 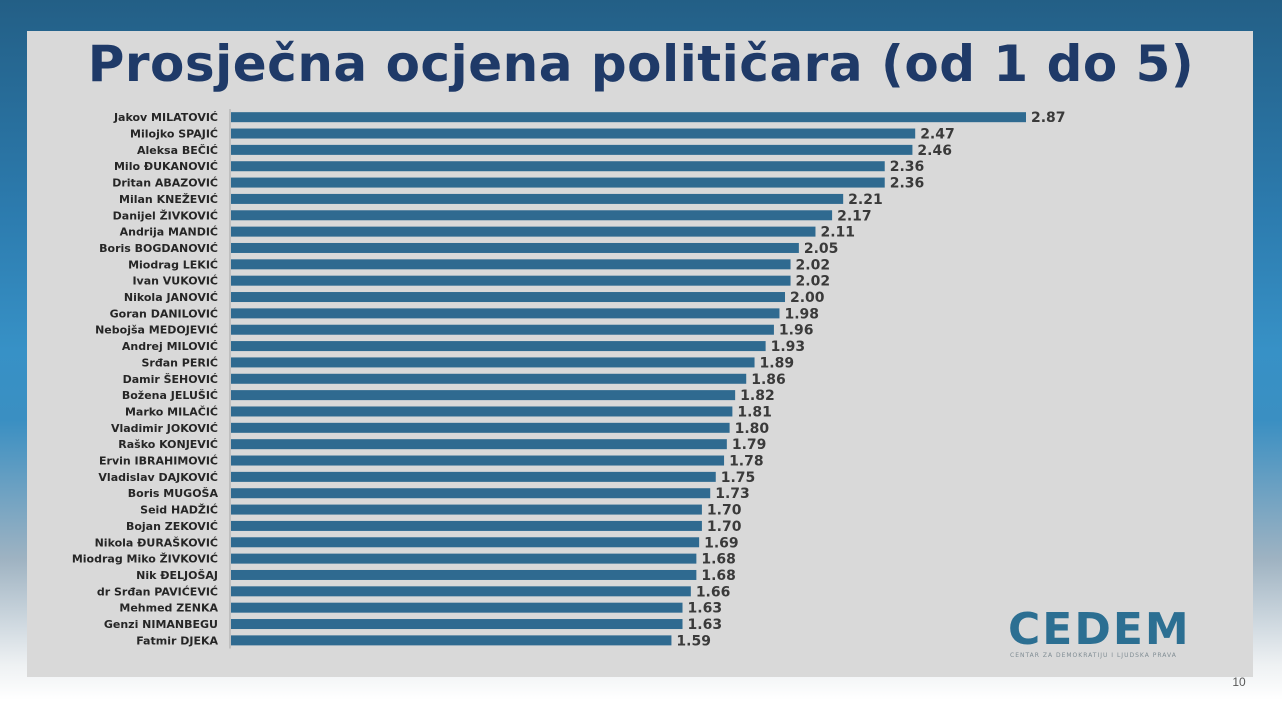 I want to click on value-label: 1.75, so click(x=738, y=478).